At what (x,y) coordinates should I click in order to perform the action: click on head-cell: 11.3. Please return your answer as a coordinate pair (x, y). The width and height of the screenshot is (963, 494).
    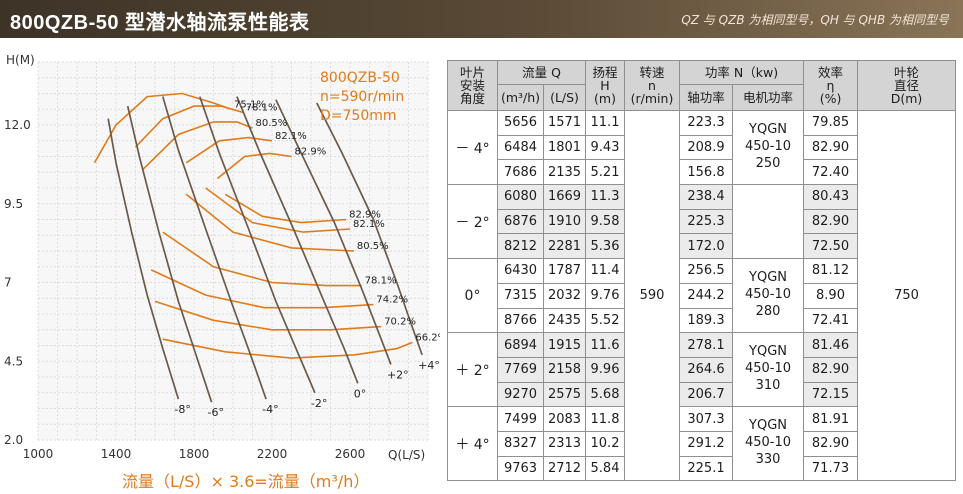
    Looking at the image, I should click on (605, 197).